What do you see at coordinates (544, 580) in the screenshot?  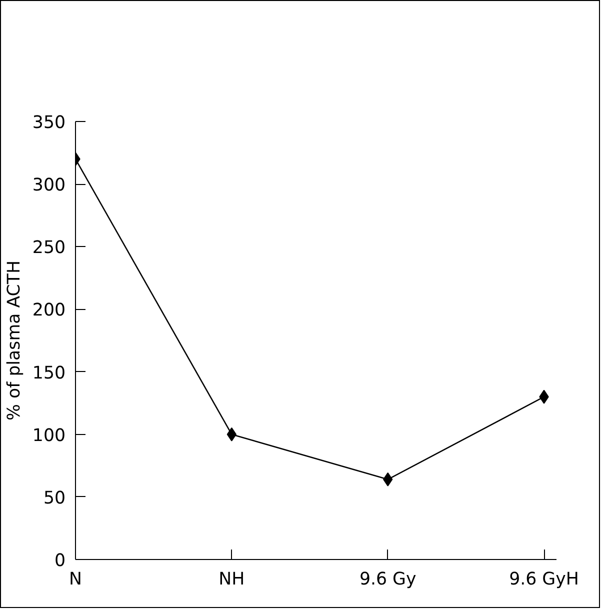 I see `x-tick-label: 9.6 GyH` at bounding box center [544, 580].